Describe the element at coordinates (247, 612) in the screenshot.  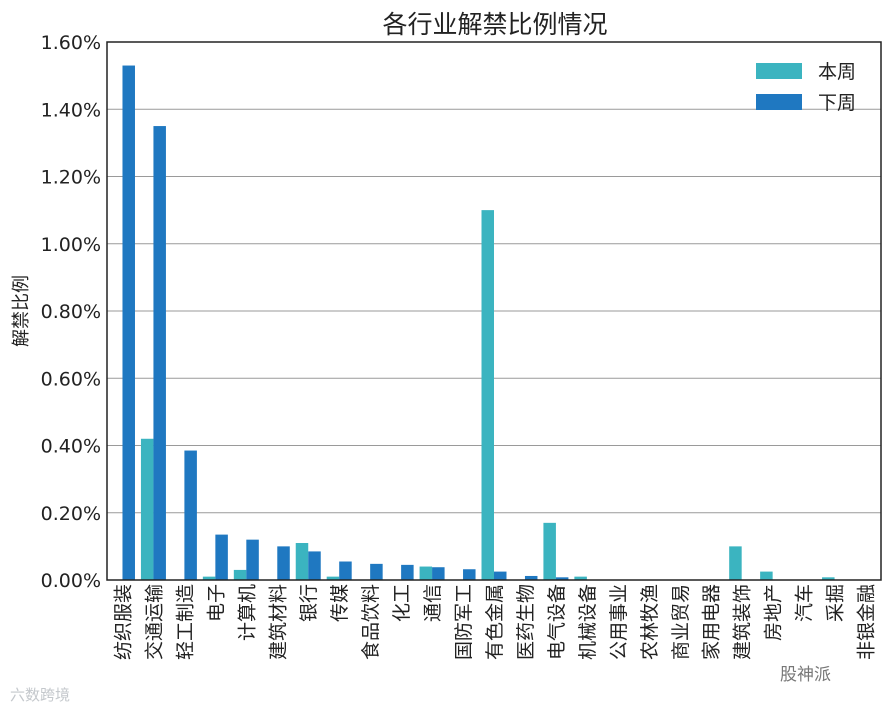
I see `x-tick-label: 计算机` at that location.